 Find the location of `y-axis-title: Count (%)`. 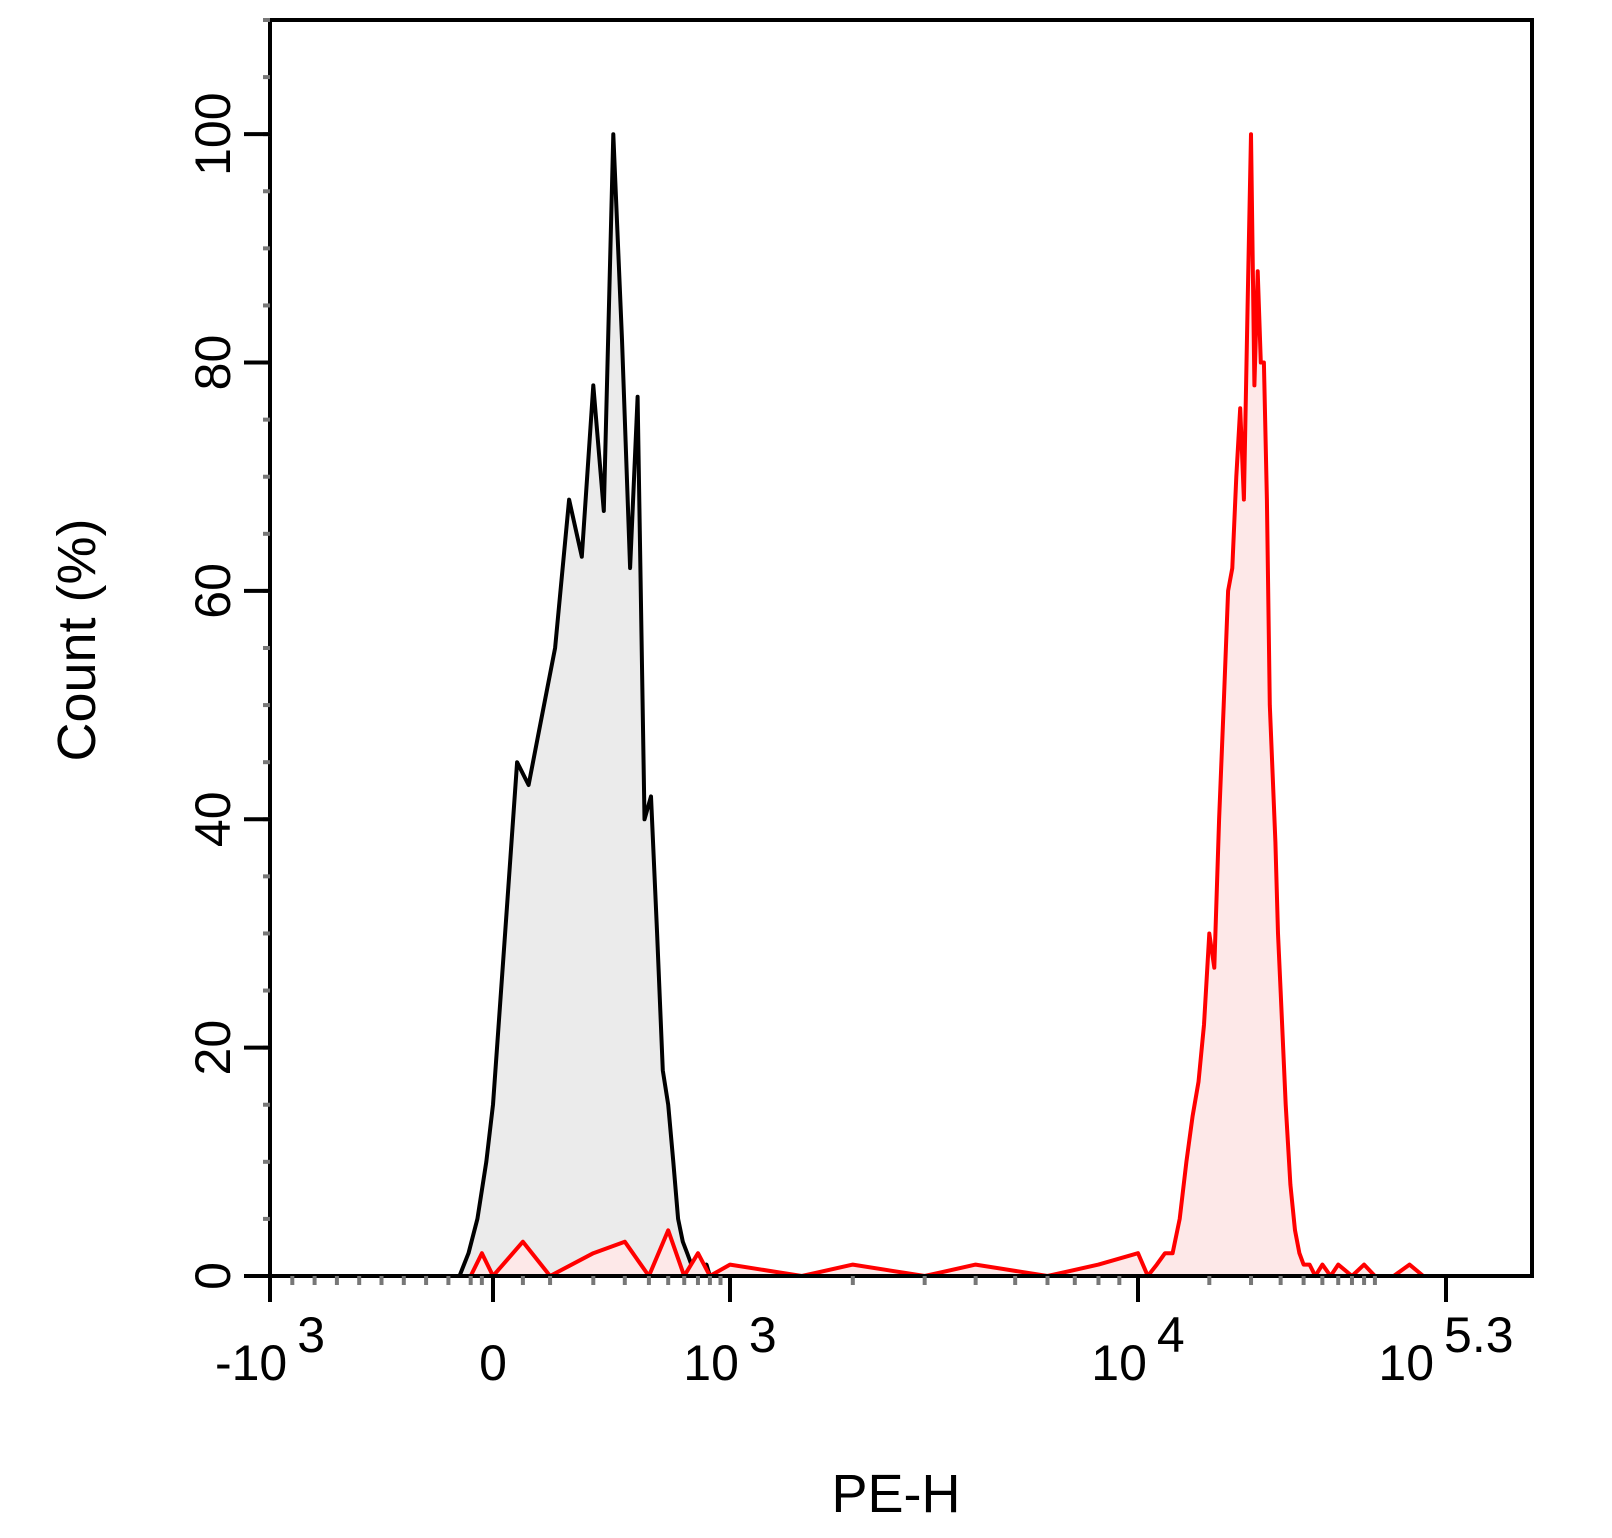

y-axis-title: Count (%) is located at coordinates (77, 639).